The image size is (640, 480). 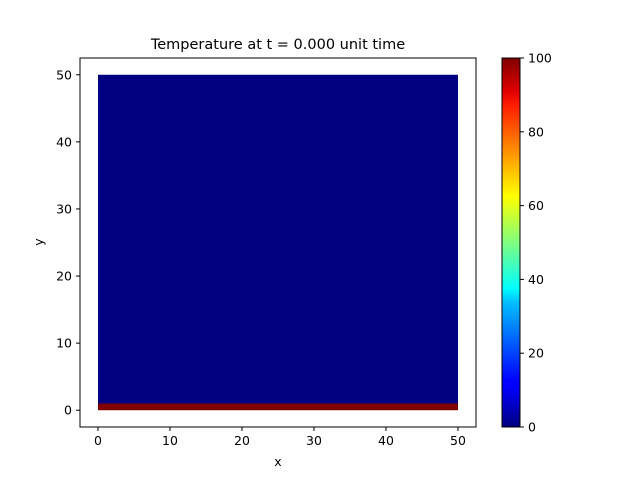 I want to click on x-tick-label: 0, so click(x=98, y=440).